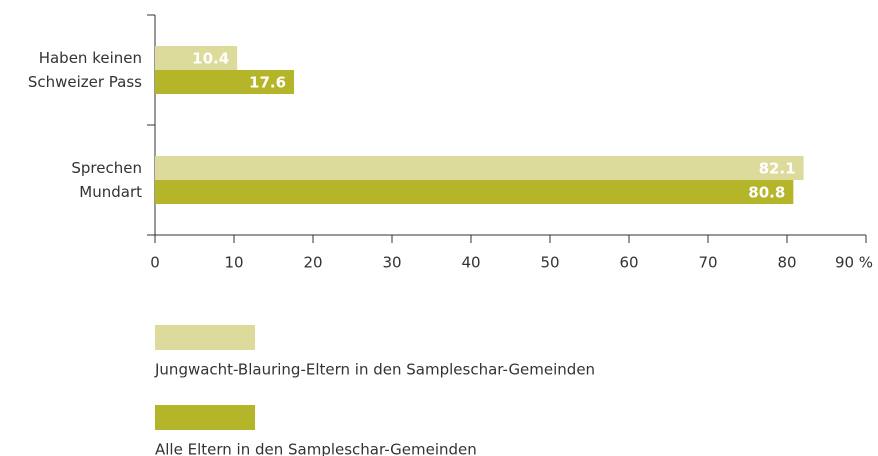  Describe the element at coordinates (106, 180) in the screenshot. I see `category-label: Sprechen Mundart` at that location.